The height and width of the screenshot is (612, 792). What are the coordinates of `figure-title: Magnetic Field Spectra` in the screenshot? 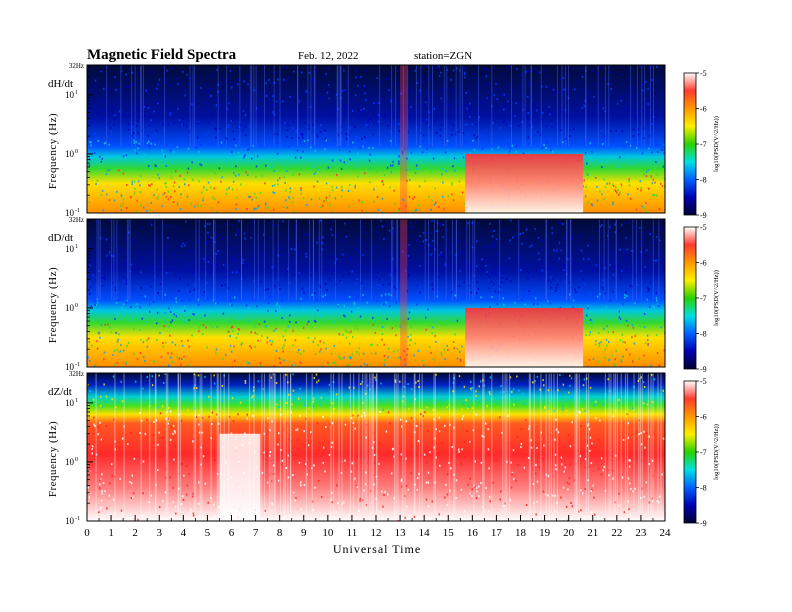 It's located at (162, 55).